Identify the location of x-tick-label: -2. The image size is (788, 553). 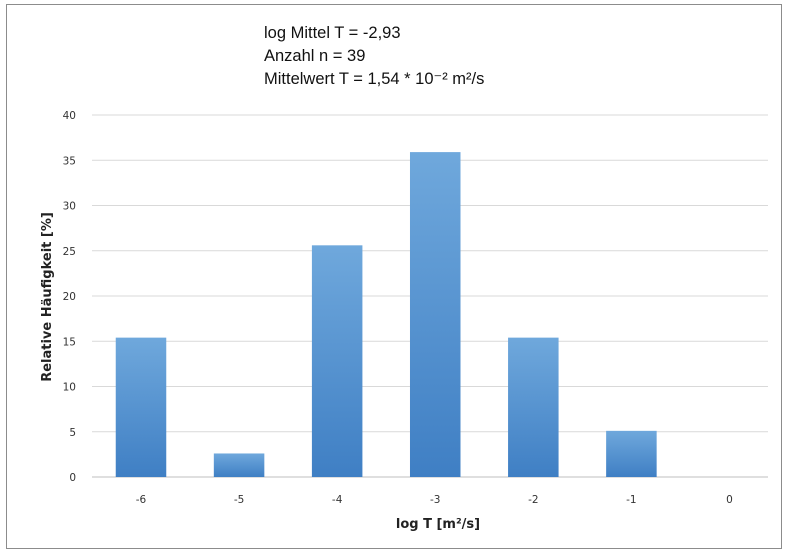
(533, 500).